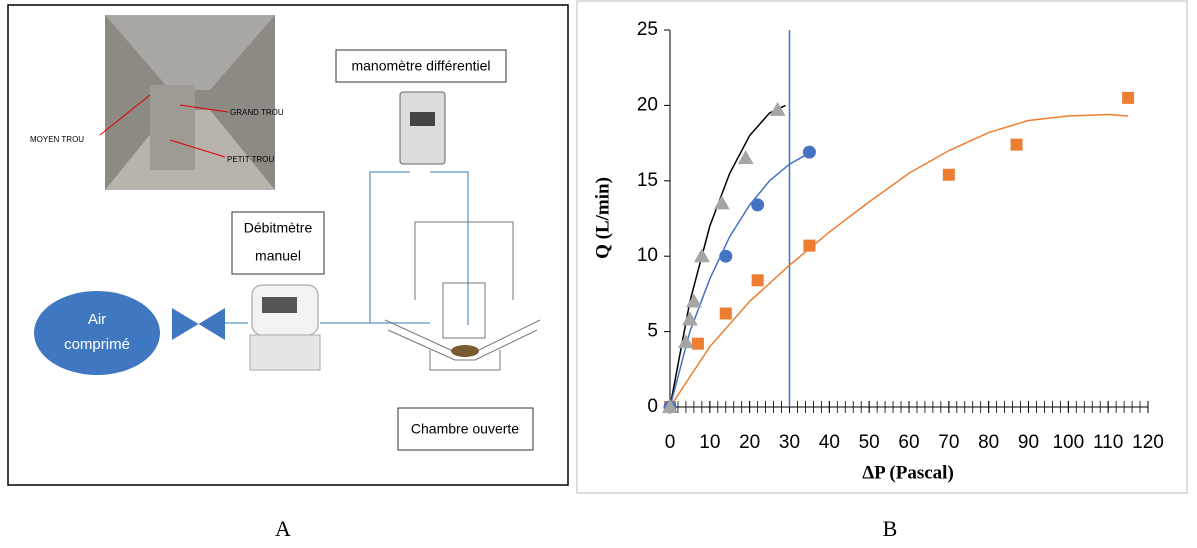 The image size is (1197, 548). I want to click on y-tick-label: 0, so click(652, 406).